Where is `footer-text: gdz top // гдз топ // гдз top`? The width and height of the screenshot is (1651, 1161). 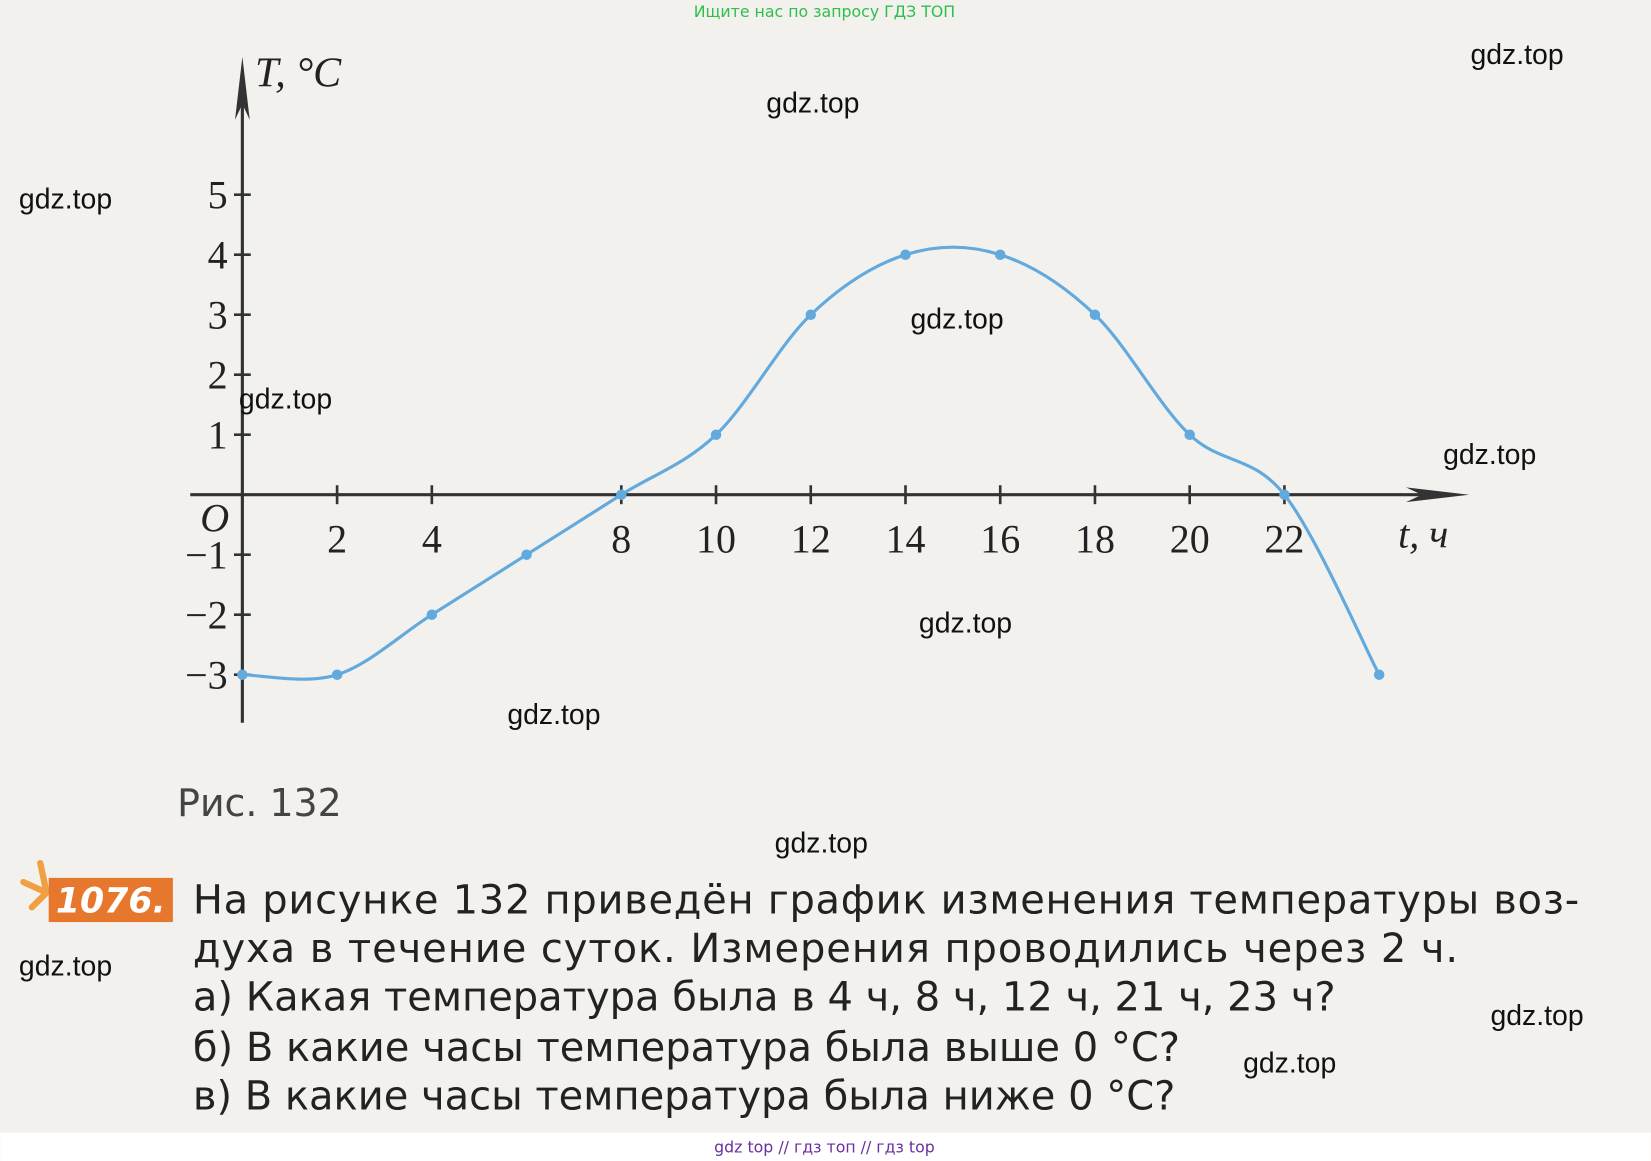
footer-text: gdz top // гдз топ // гдз top is located at coordinates (824, 1147).